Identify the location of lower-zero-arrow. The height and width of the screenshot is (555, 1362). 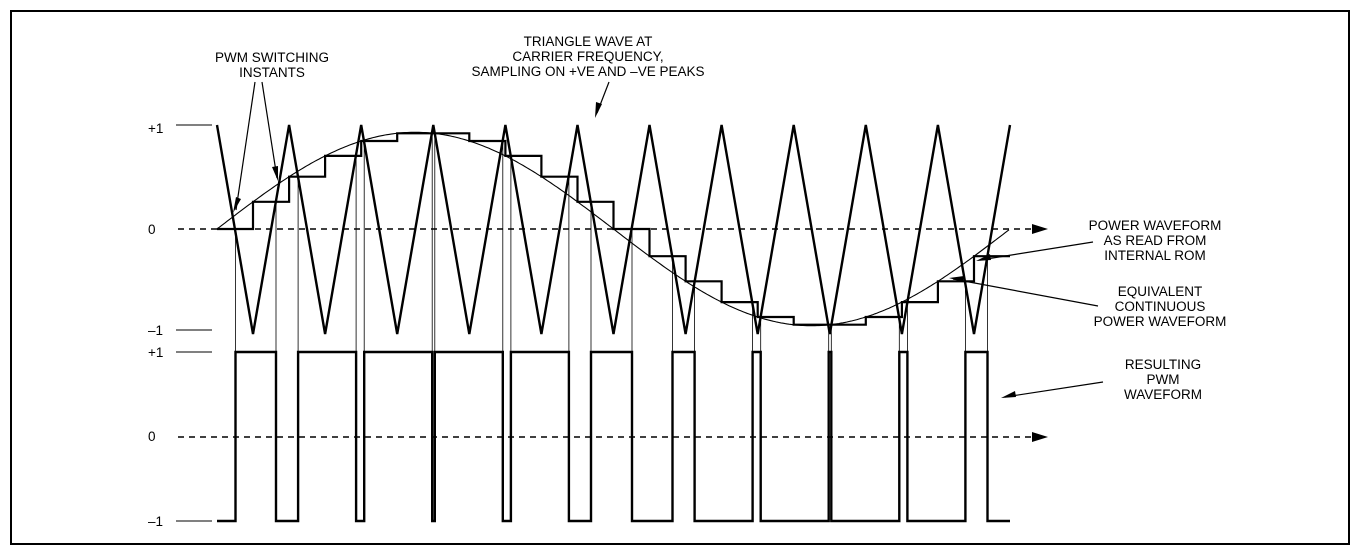
(1040, 437).